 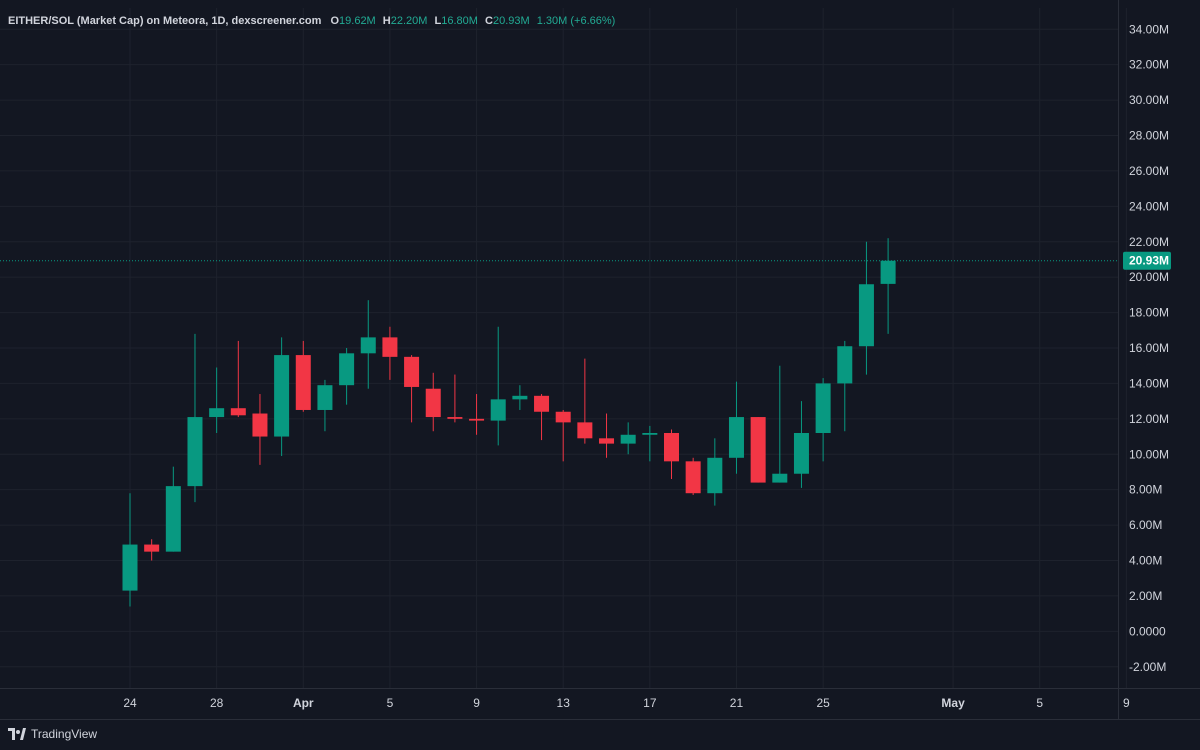 I want to click on change-value: 1.30M (+6.66%), so click(x=576, y=21).